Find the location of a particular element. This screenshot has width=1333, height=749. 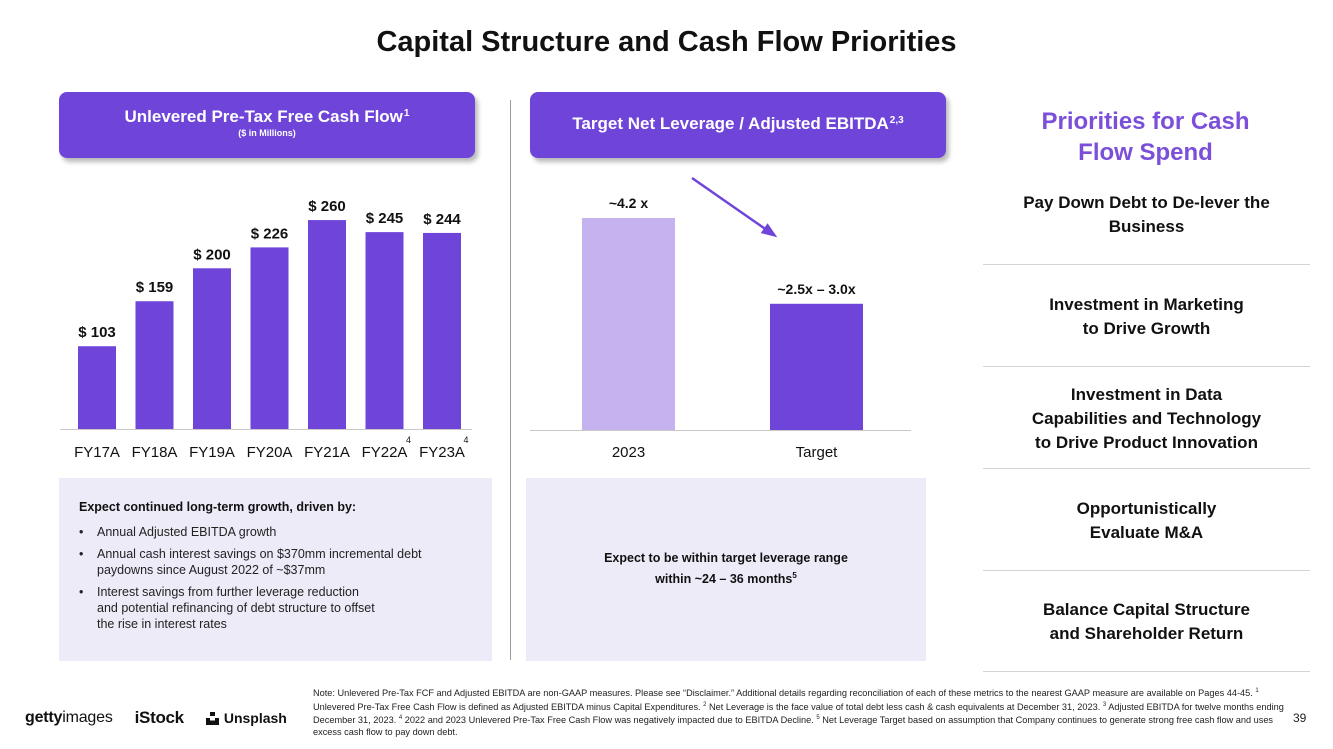

fcf-category-label: FY23A is located at coordinates (442, 452).